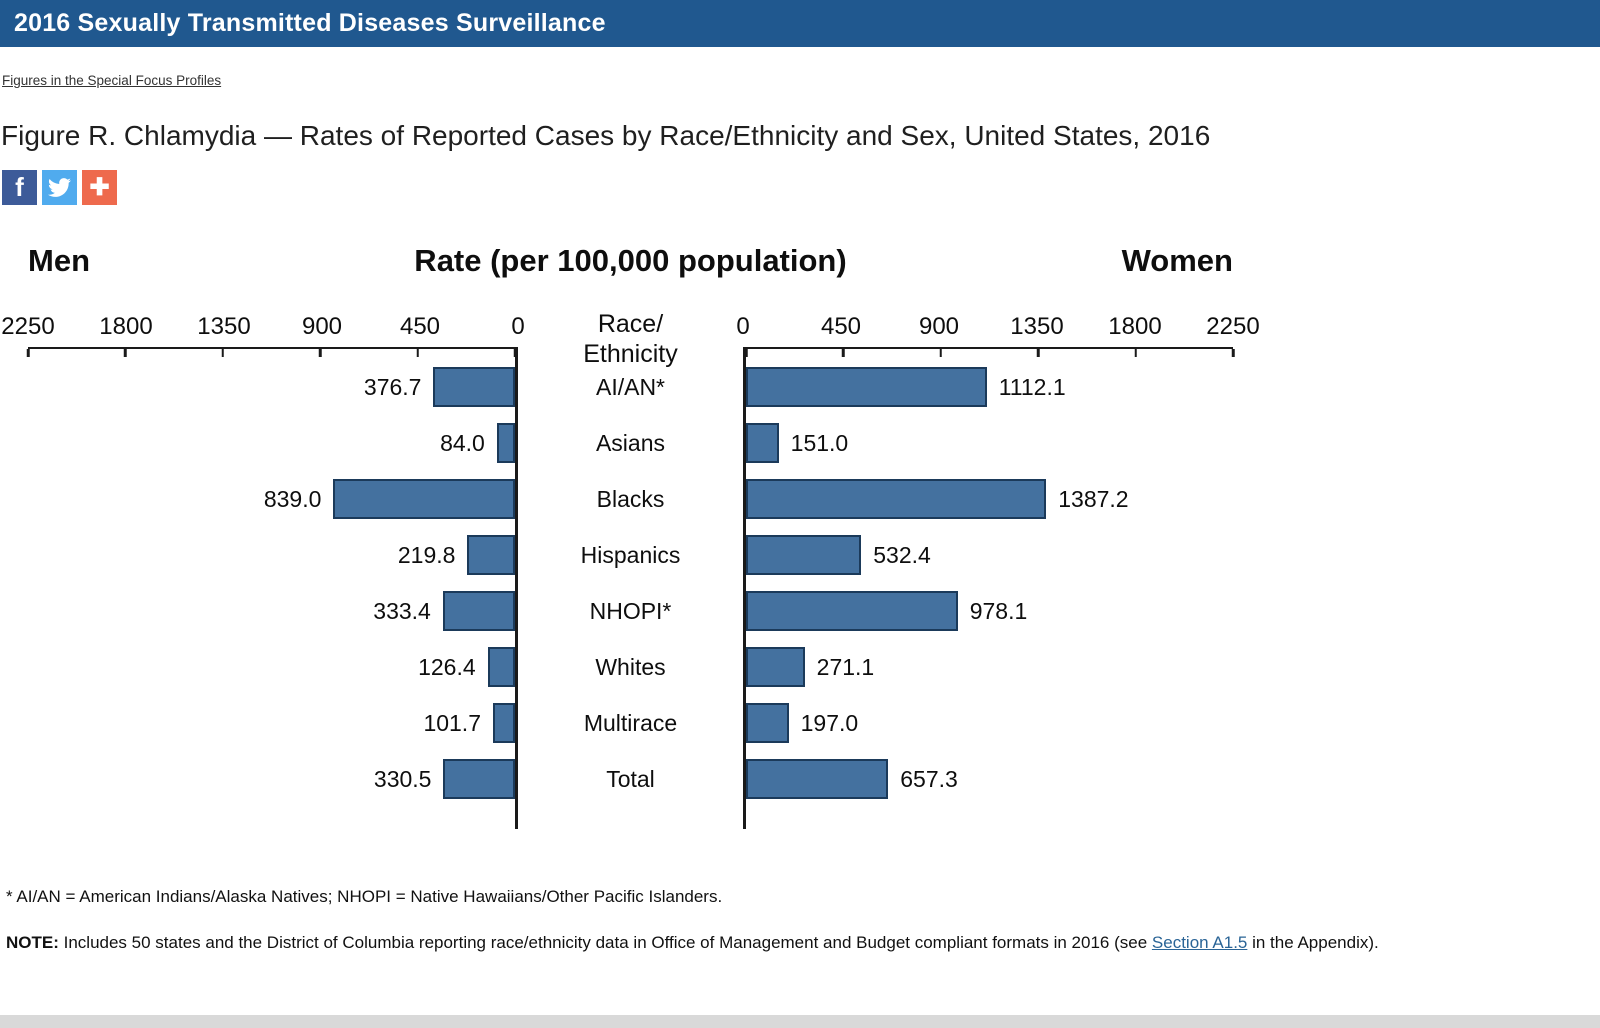 This screenshot has width=1600, height=1028. What do you see at coordinates (1313, 942) in the screenshot?
I see `note-tail: in the Appendix).` at bounding box center [1313, 942].